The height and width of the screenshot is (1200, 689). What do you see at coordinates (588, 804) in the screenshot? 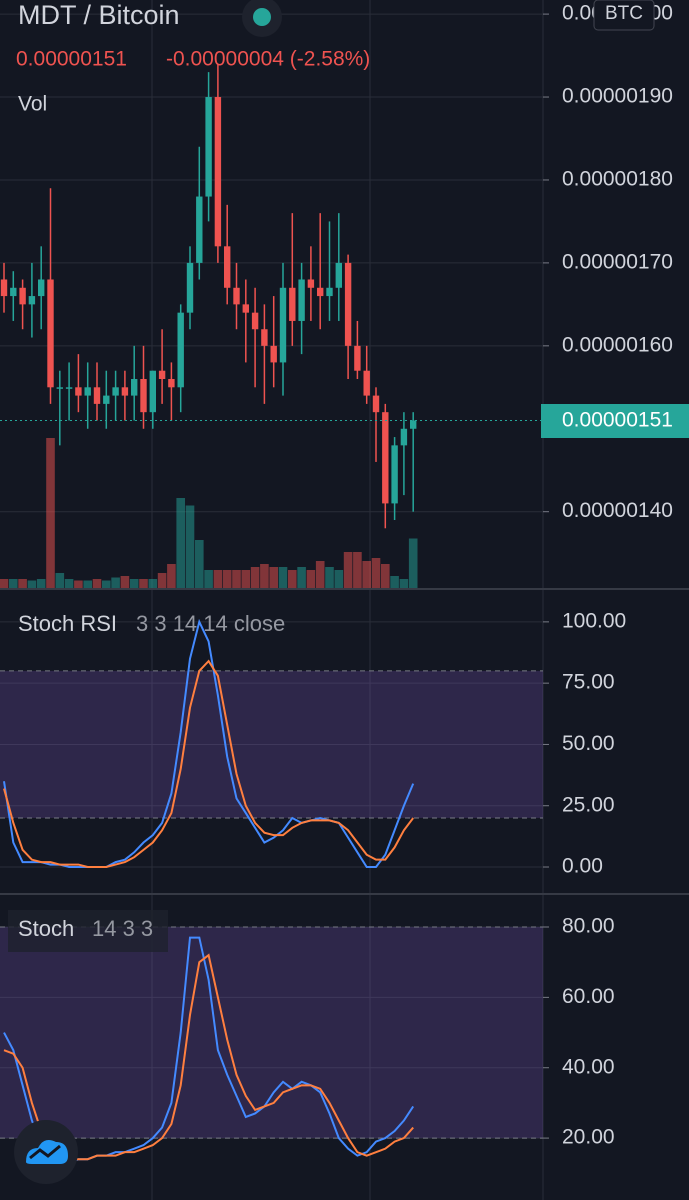
I see `y-tick-label: 25.00` at bounding box center [588, 804].